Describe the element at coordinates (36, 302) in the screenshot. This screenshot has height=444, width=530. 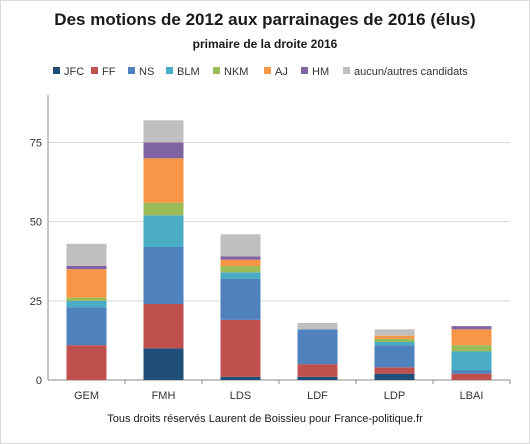
I see `y-tick-label: 25` at that location.